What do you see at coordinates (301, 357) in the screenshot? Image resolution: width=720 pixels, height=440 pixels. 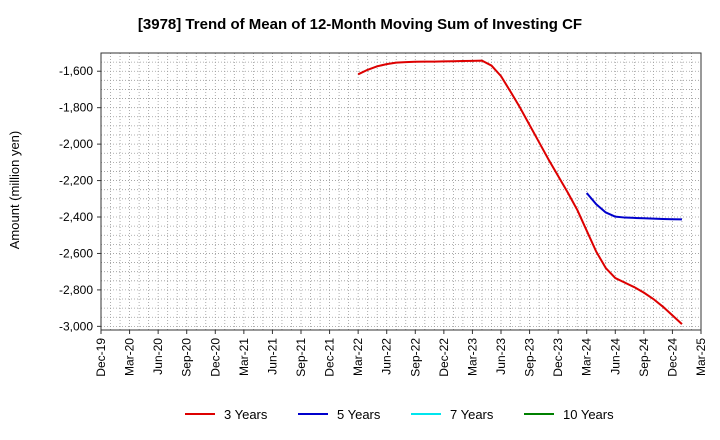 I see `x-tick-label: Sep-21` at bounding box center [301, 357].